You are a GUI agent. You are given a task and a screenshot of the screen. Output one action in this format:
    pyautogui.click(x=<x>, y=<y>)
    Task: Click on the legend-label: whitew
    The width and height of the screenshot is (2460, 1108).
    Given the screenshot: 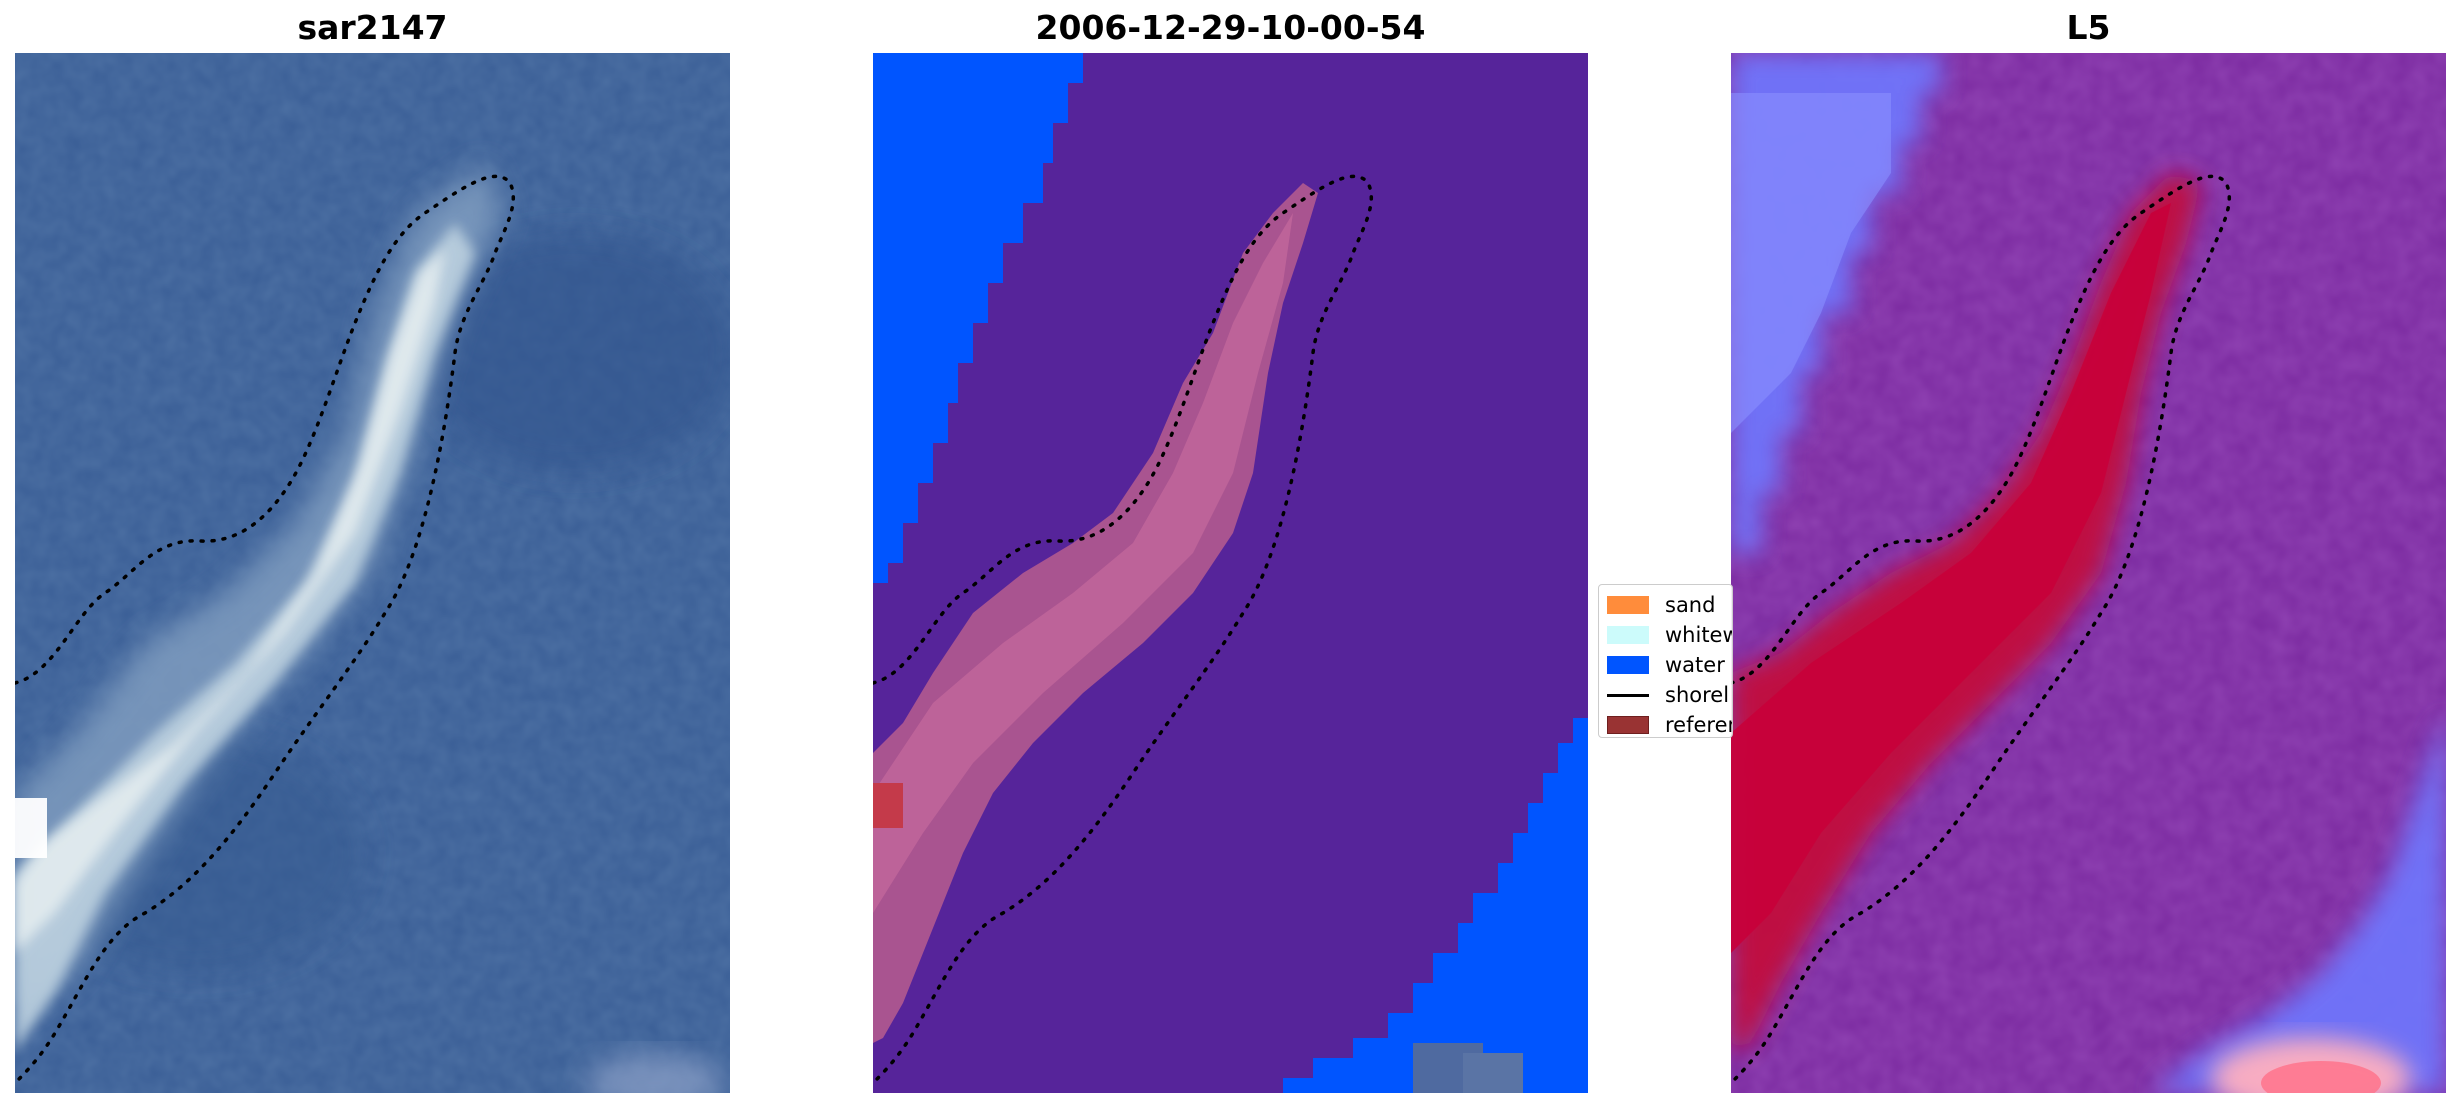 What is the action you would take?
    pyautogui.click(x=1699, y=635)
    